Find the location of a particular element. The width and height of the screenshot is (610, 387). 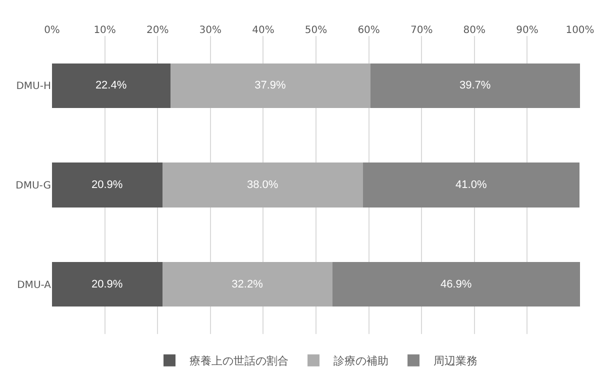

x-tick-label: 20% is located at coordinates (157, 30).